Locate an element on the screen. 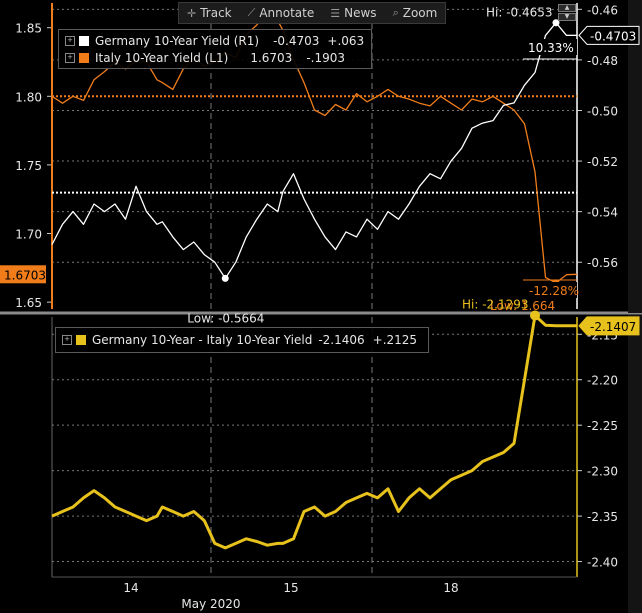  annotate-button: ⟋ Annotate is located at coordinates (281, 13).